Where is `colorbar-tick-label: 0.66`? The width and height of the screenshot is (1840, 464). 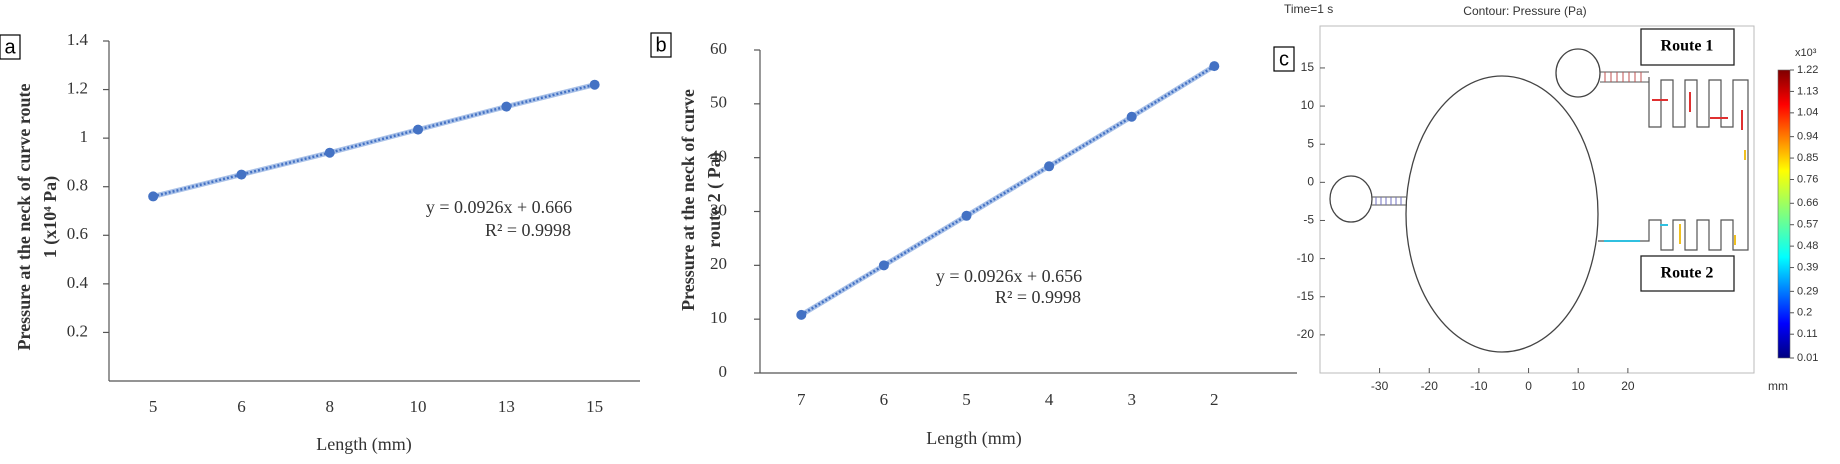
colorbar-tick-label: 0.66 is located at coordinates (1807, 203).